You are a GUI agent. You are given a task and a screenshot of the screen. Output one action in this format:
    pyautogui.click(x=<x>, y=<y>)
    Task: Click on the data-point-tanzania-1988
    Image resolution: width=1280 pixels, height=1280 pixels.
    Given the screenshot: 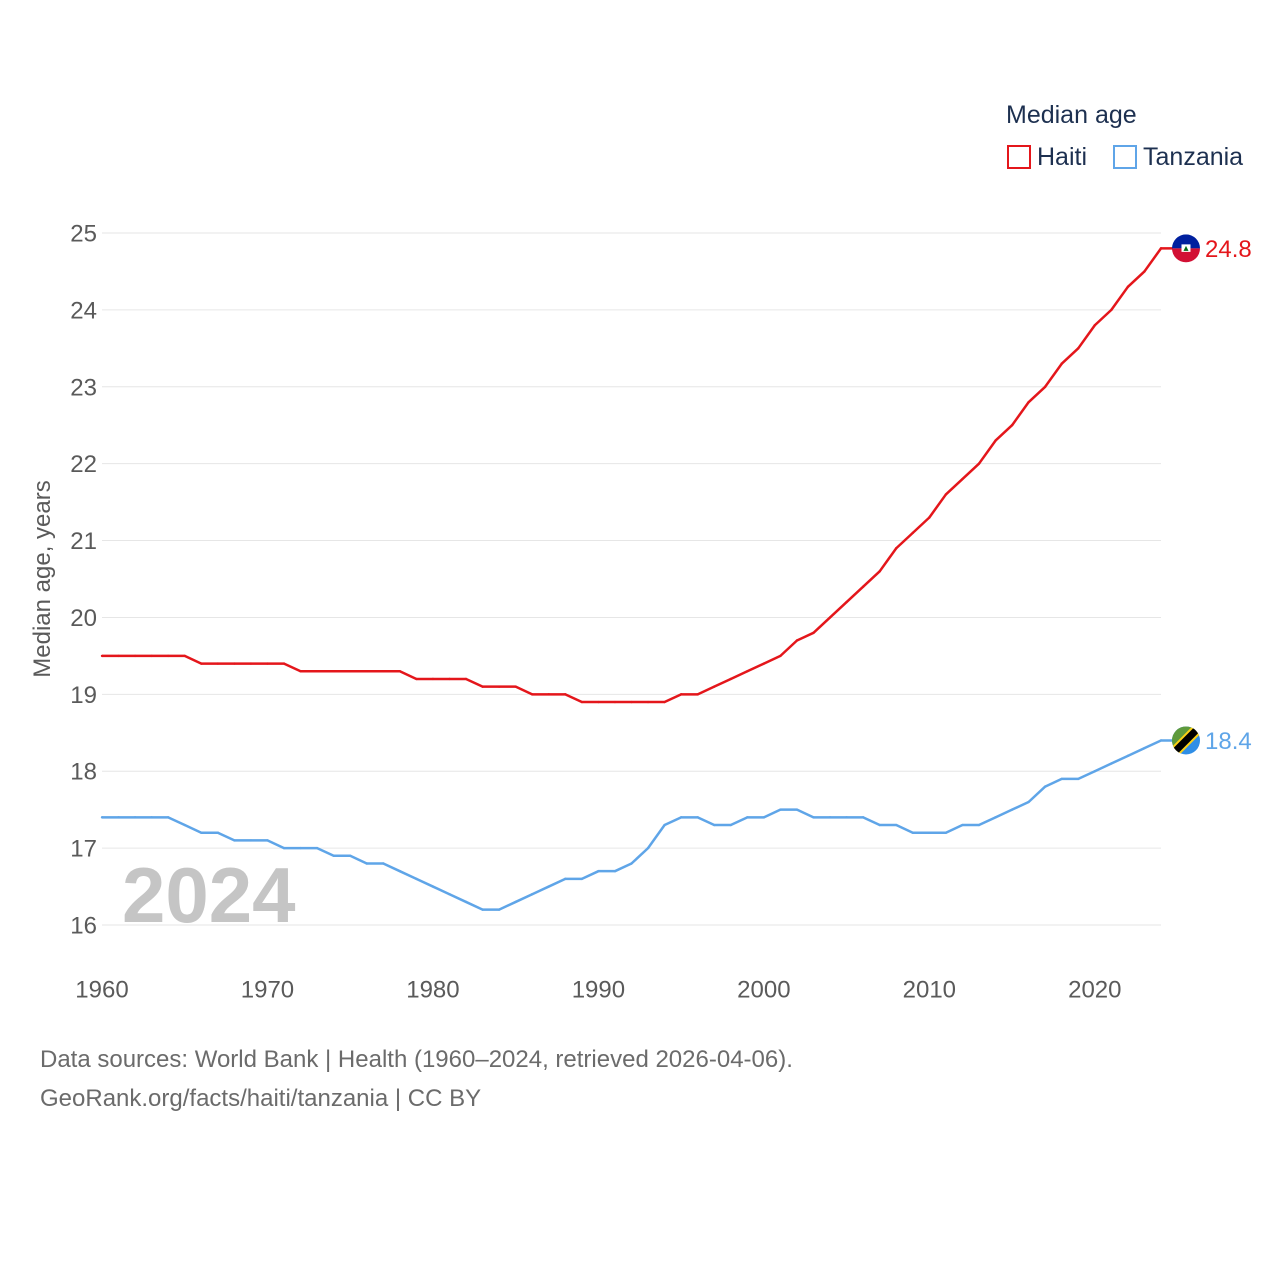 What is the action you would take?
    pyautogui.click(x=565, y=879)
    